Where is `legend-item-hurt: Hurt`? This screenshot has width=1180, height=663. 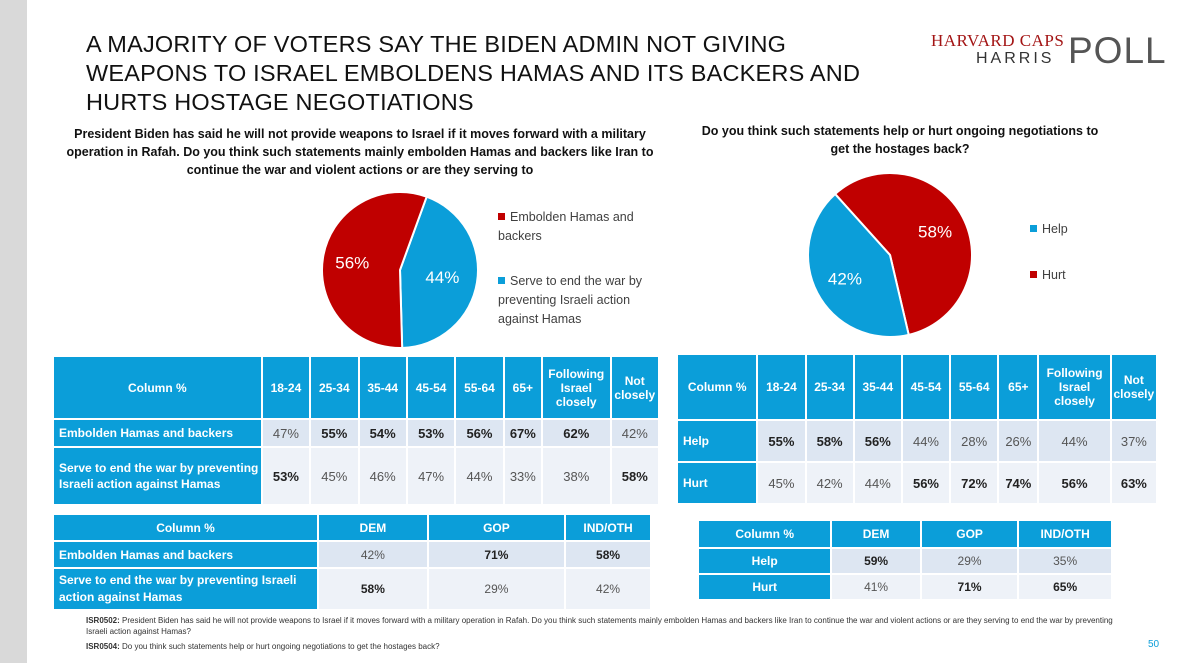 legend-item-hurt: Hurt is located at coordinates (1048, 275).